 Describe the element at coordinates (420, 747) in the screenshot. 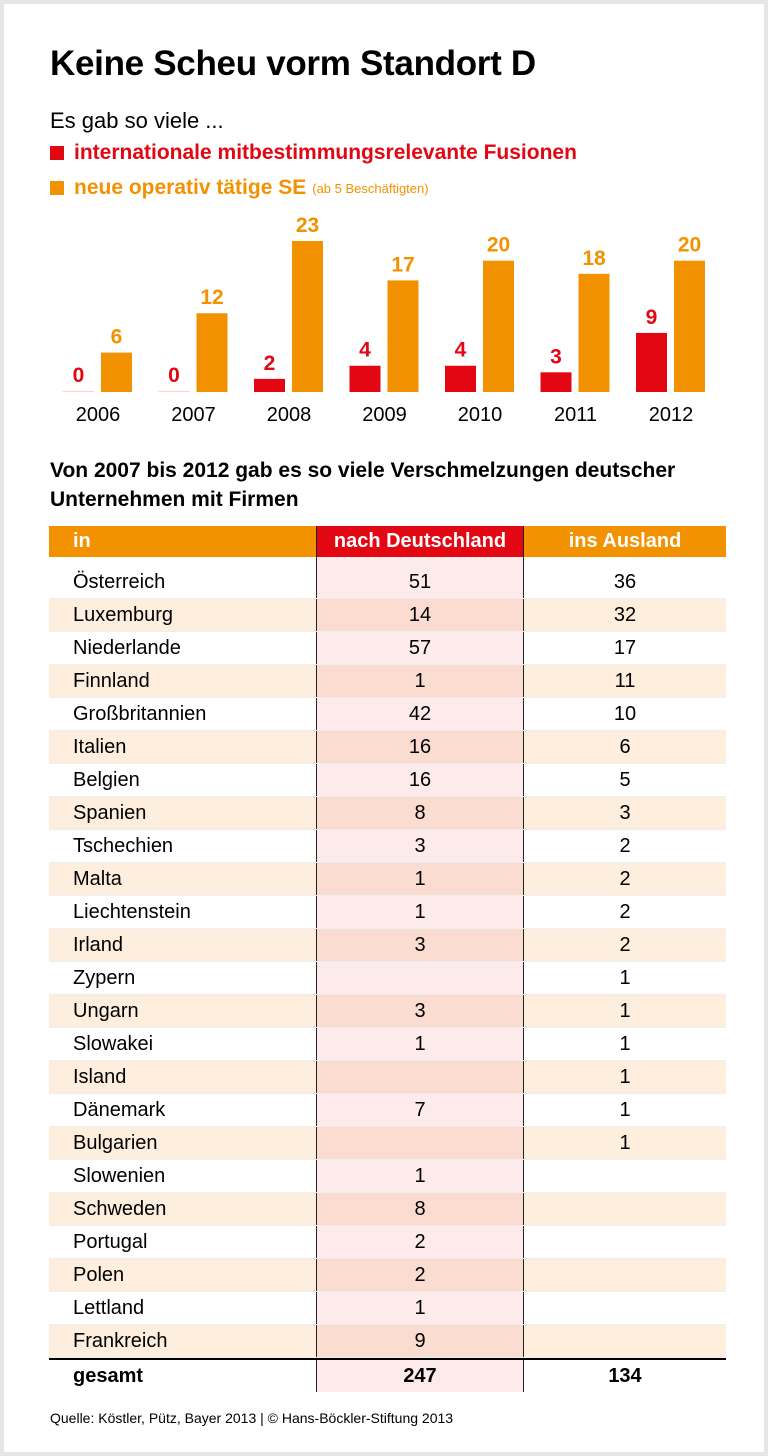

I see `nach-deutschland-cell: 16` at that location.